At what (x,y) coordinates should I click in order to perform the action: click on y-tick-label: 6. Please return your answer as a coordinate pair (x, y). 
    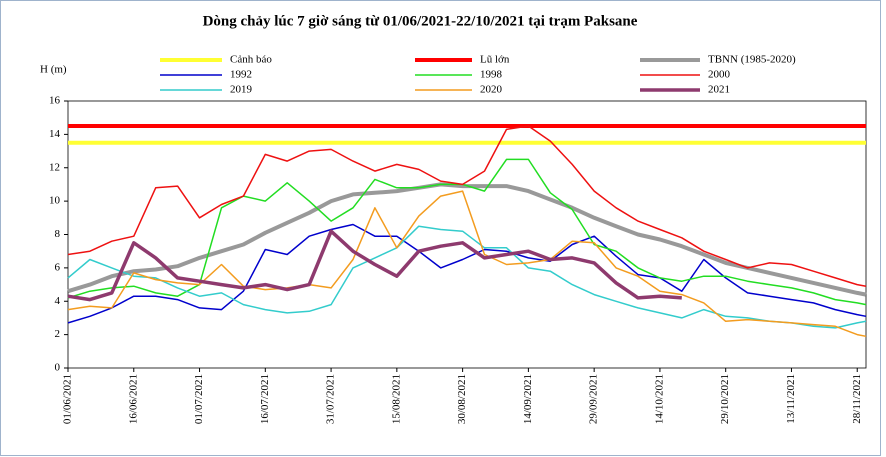
    Looking at the image, I should click on (58, 267).